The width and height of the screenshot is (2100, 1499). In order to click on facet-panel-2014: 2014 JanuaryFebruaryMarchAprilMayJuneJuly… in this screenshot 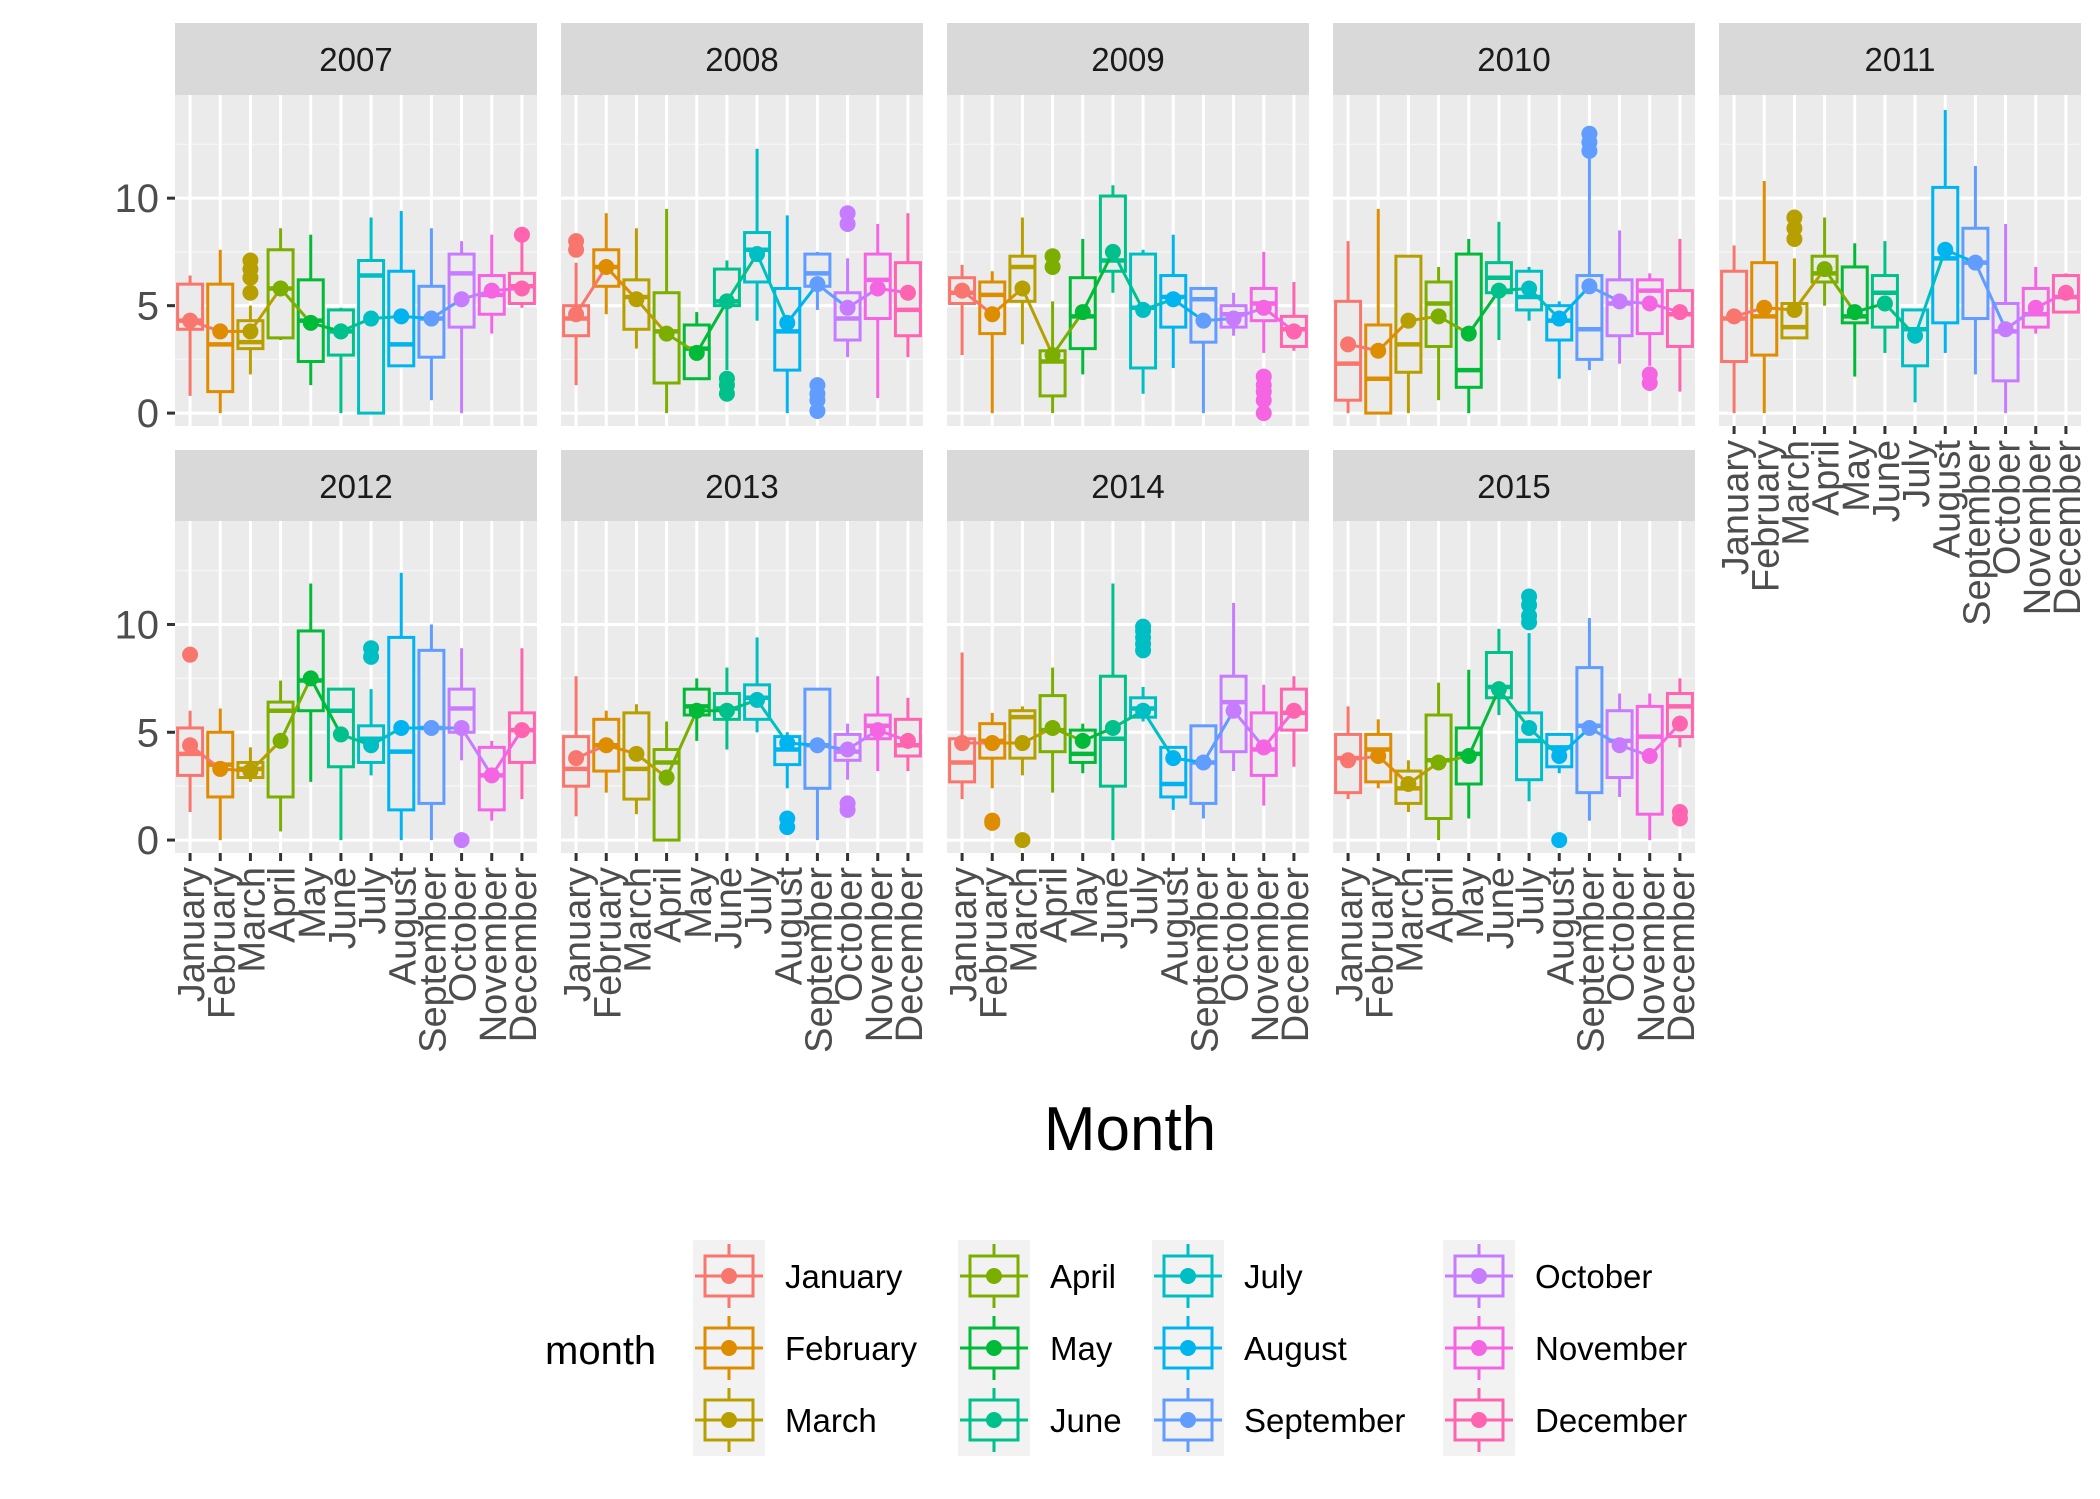, I will do `click(1130, 751)`.